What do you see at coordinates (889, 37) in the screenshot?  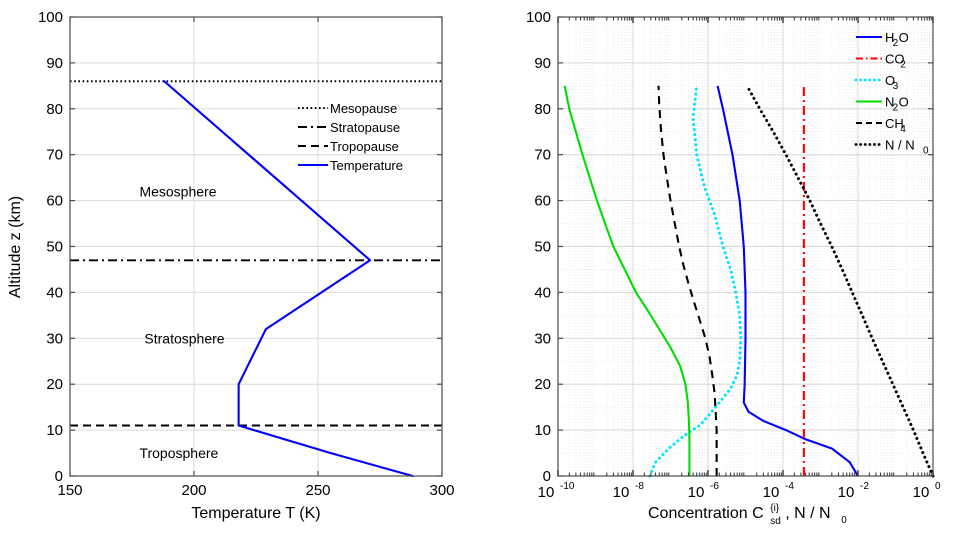 I see `svg-text: H` at bounding box center [889, 37].